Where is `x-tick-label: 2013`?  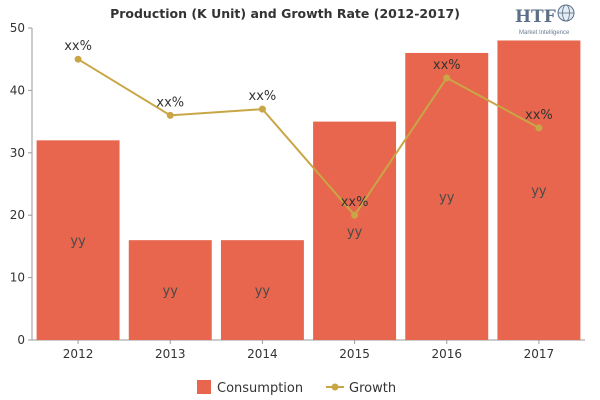
x-tick-label: 2013 is located at coordinates (170, 354).